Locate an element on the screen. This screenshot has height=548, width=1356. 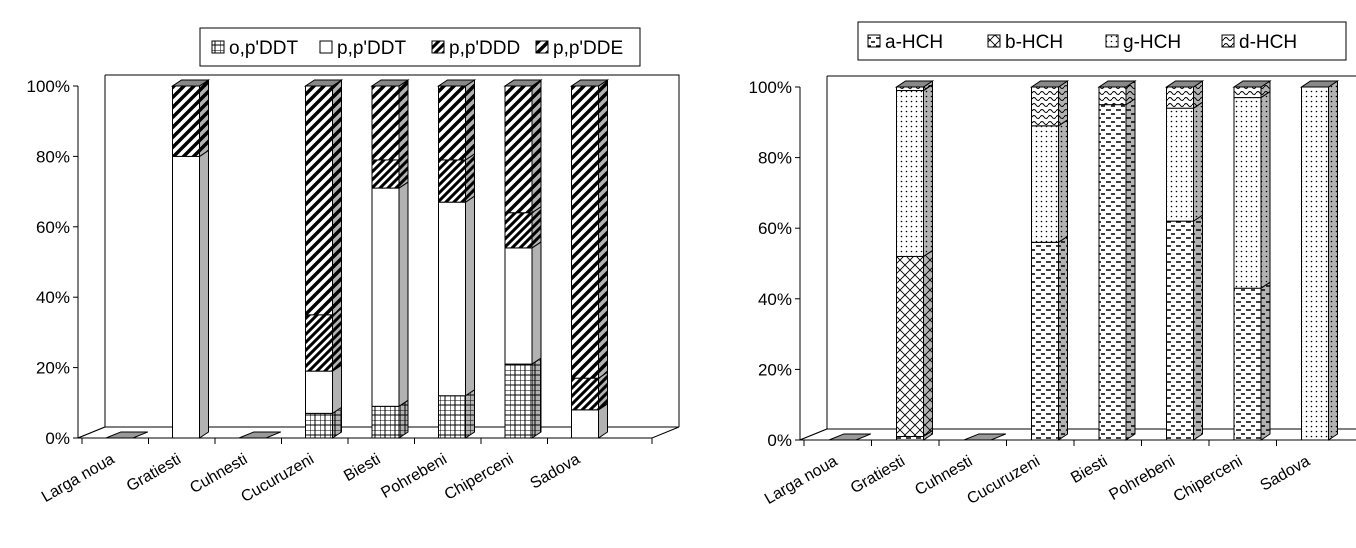
y-tick-label: 20% is located at coordinates (53, 368).